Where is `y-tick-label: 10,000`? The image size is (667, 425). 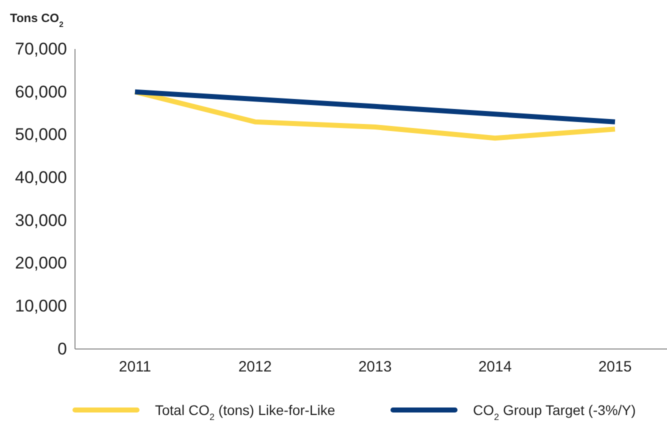 y-tick-label: 10,000 is located at coordinates (41, 306).